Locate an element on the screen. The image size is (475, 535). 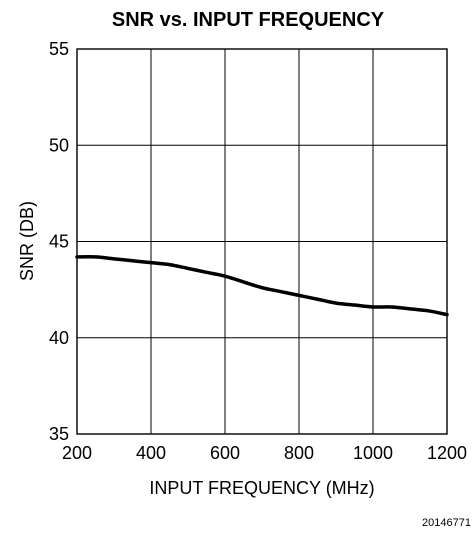
y-tick-label: 55 is located at coordinates (59, 49).